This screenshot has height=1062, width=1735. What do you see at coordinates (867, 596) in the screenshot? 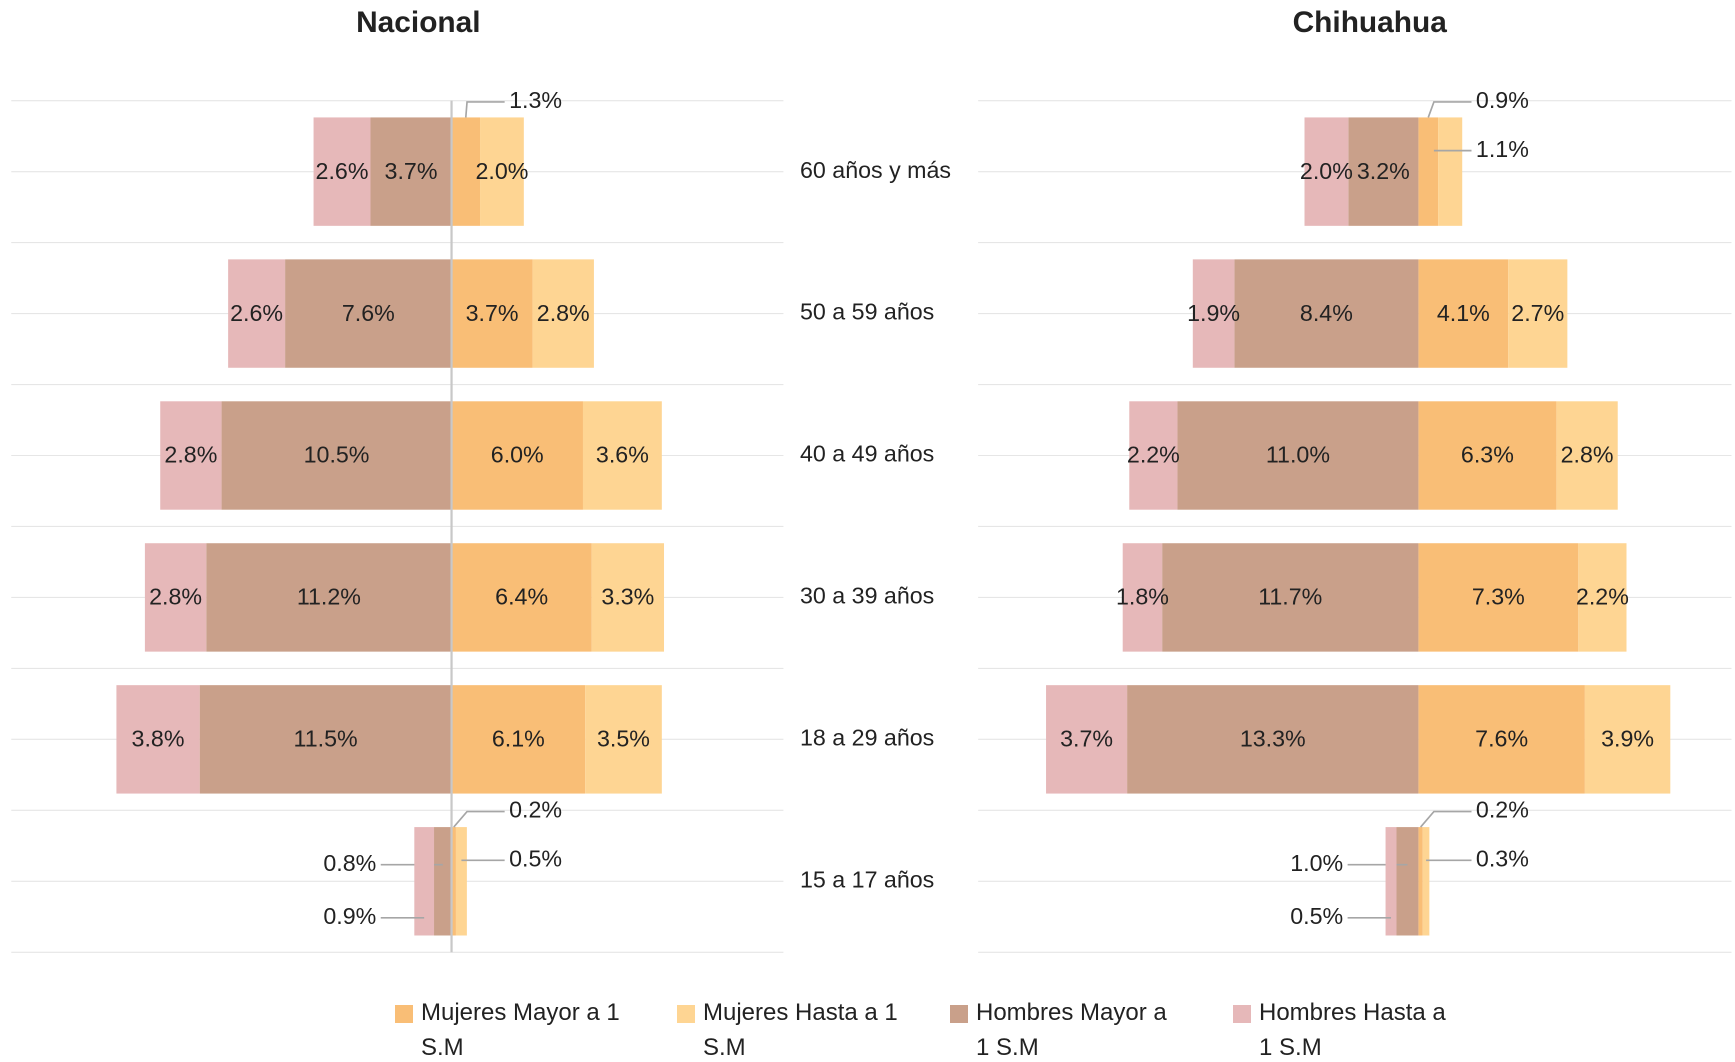
I see `category-label: 30 a 39 años` at bounding box center [867, 596].